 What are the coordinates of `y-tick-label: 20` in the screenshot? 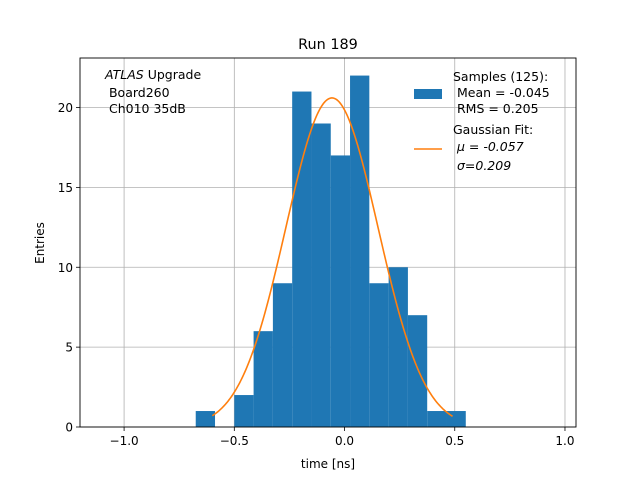 It's located at (65, 108).